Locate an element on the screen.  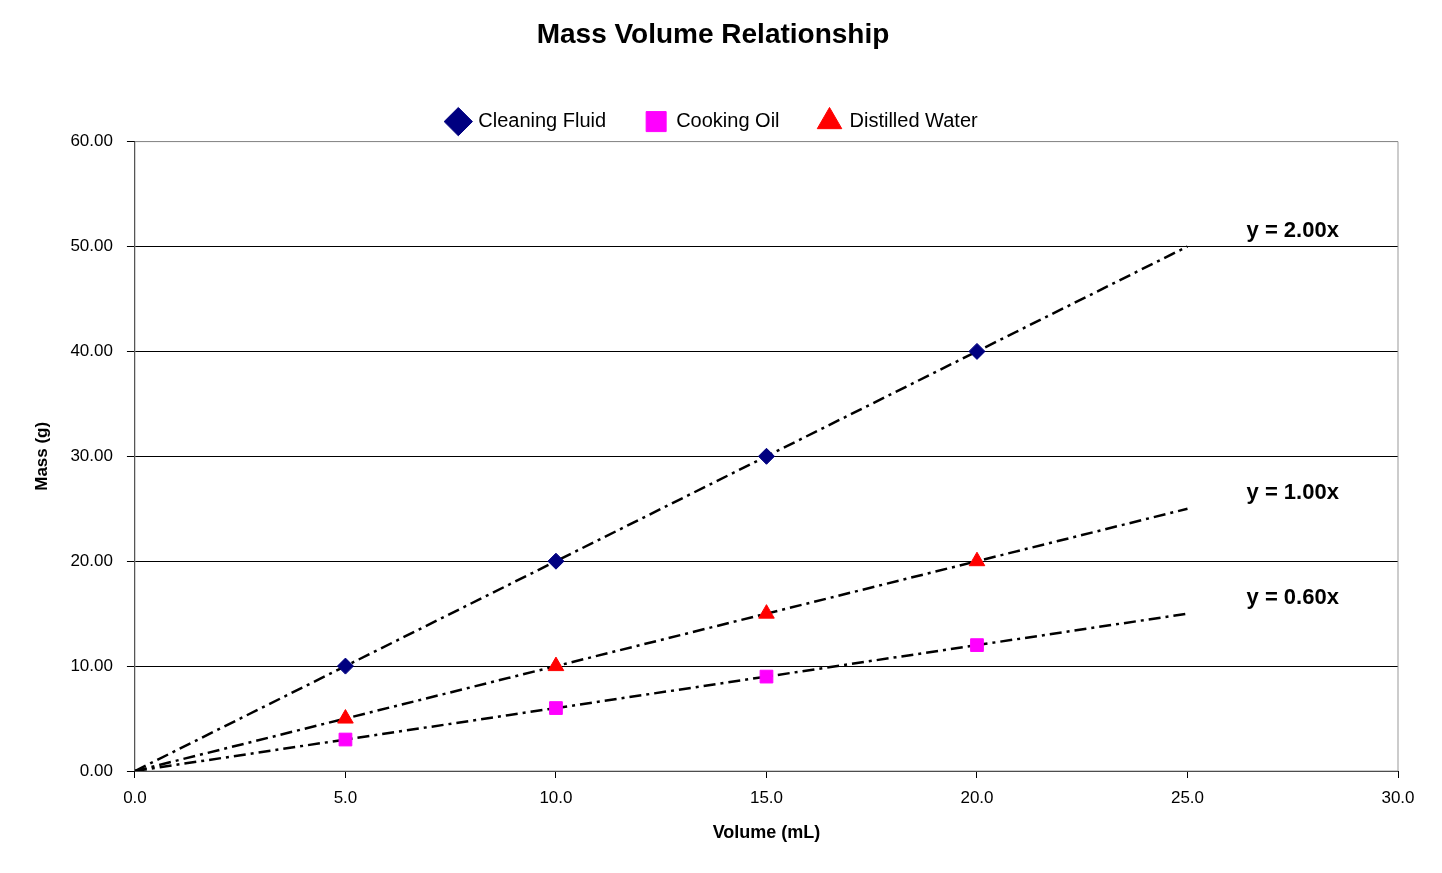
legend-label: Cooking Oil is located at coordinates (728, 120).